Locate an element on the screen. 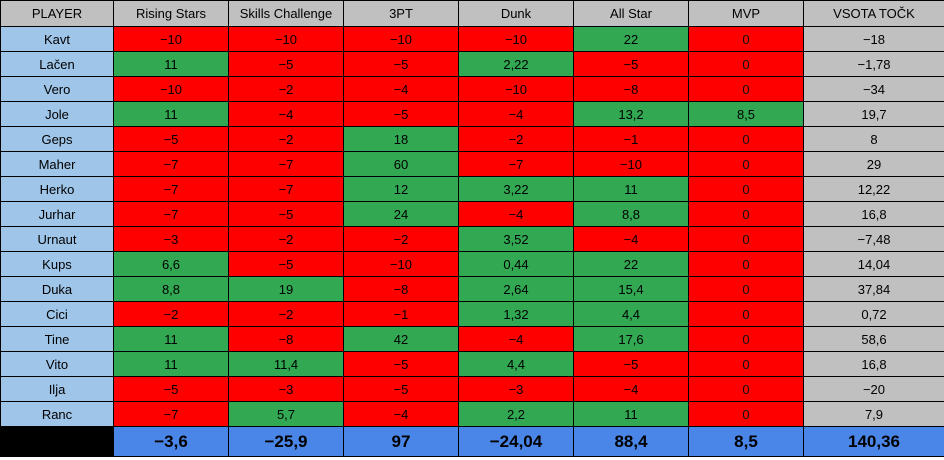 The image size is (944, 460). score-cell-3pt: −2 is located at coordinates (401, 239).